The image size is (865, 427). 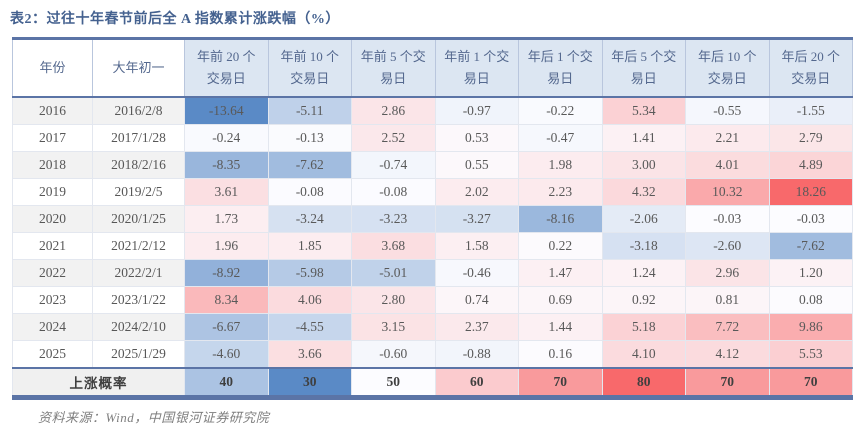 What do you see at coordinates (226, 300) in the screenshot?
I see `return-value-cell: 8.34` at bounding box center [226, 300].